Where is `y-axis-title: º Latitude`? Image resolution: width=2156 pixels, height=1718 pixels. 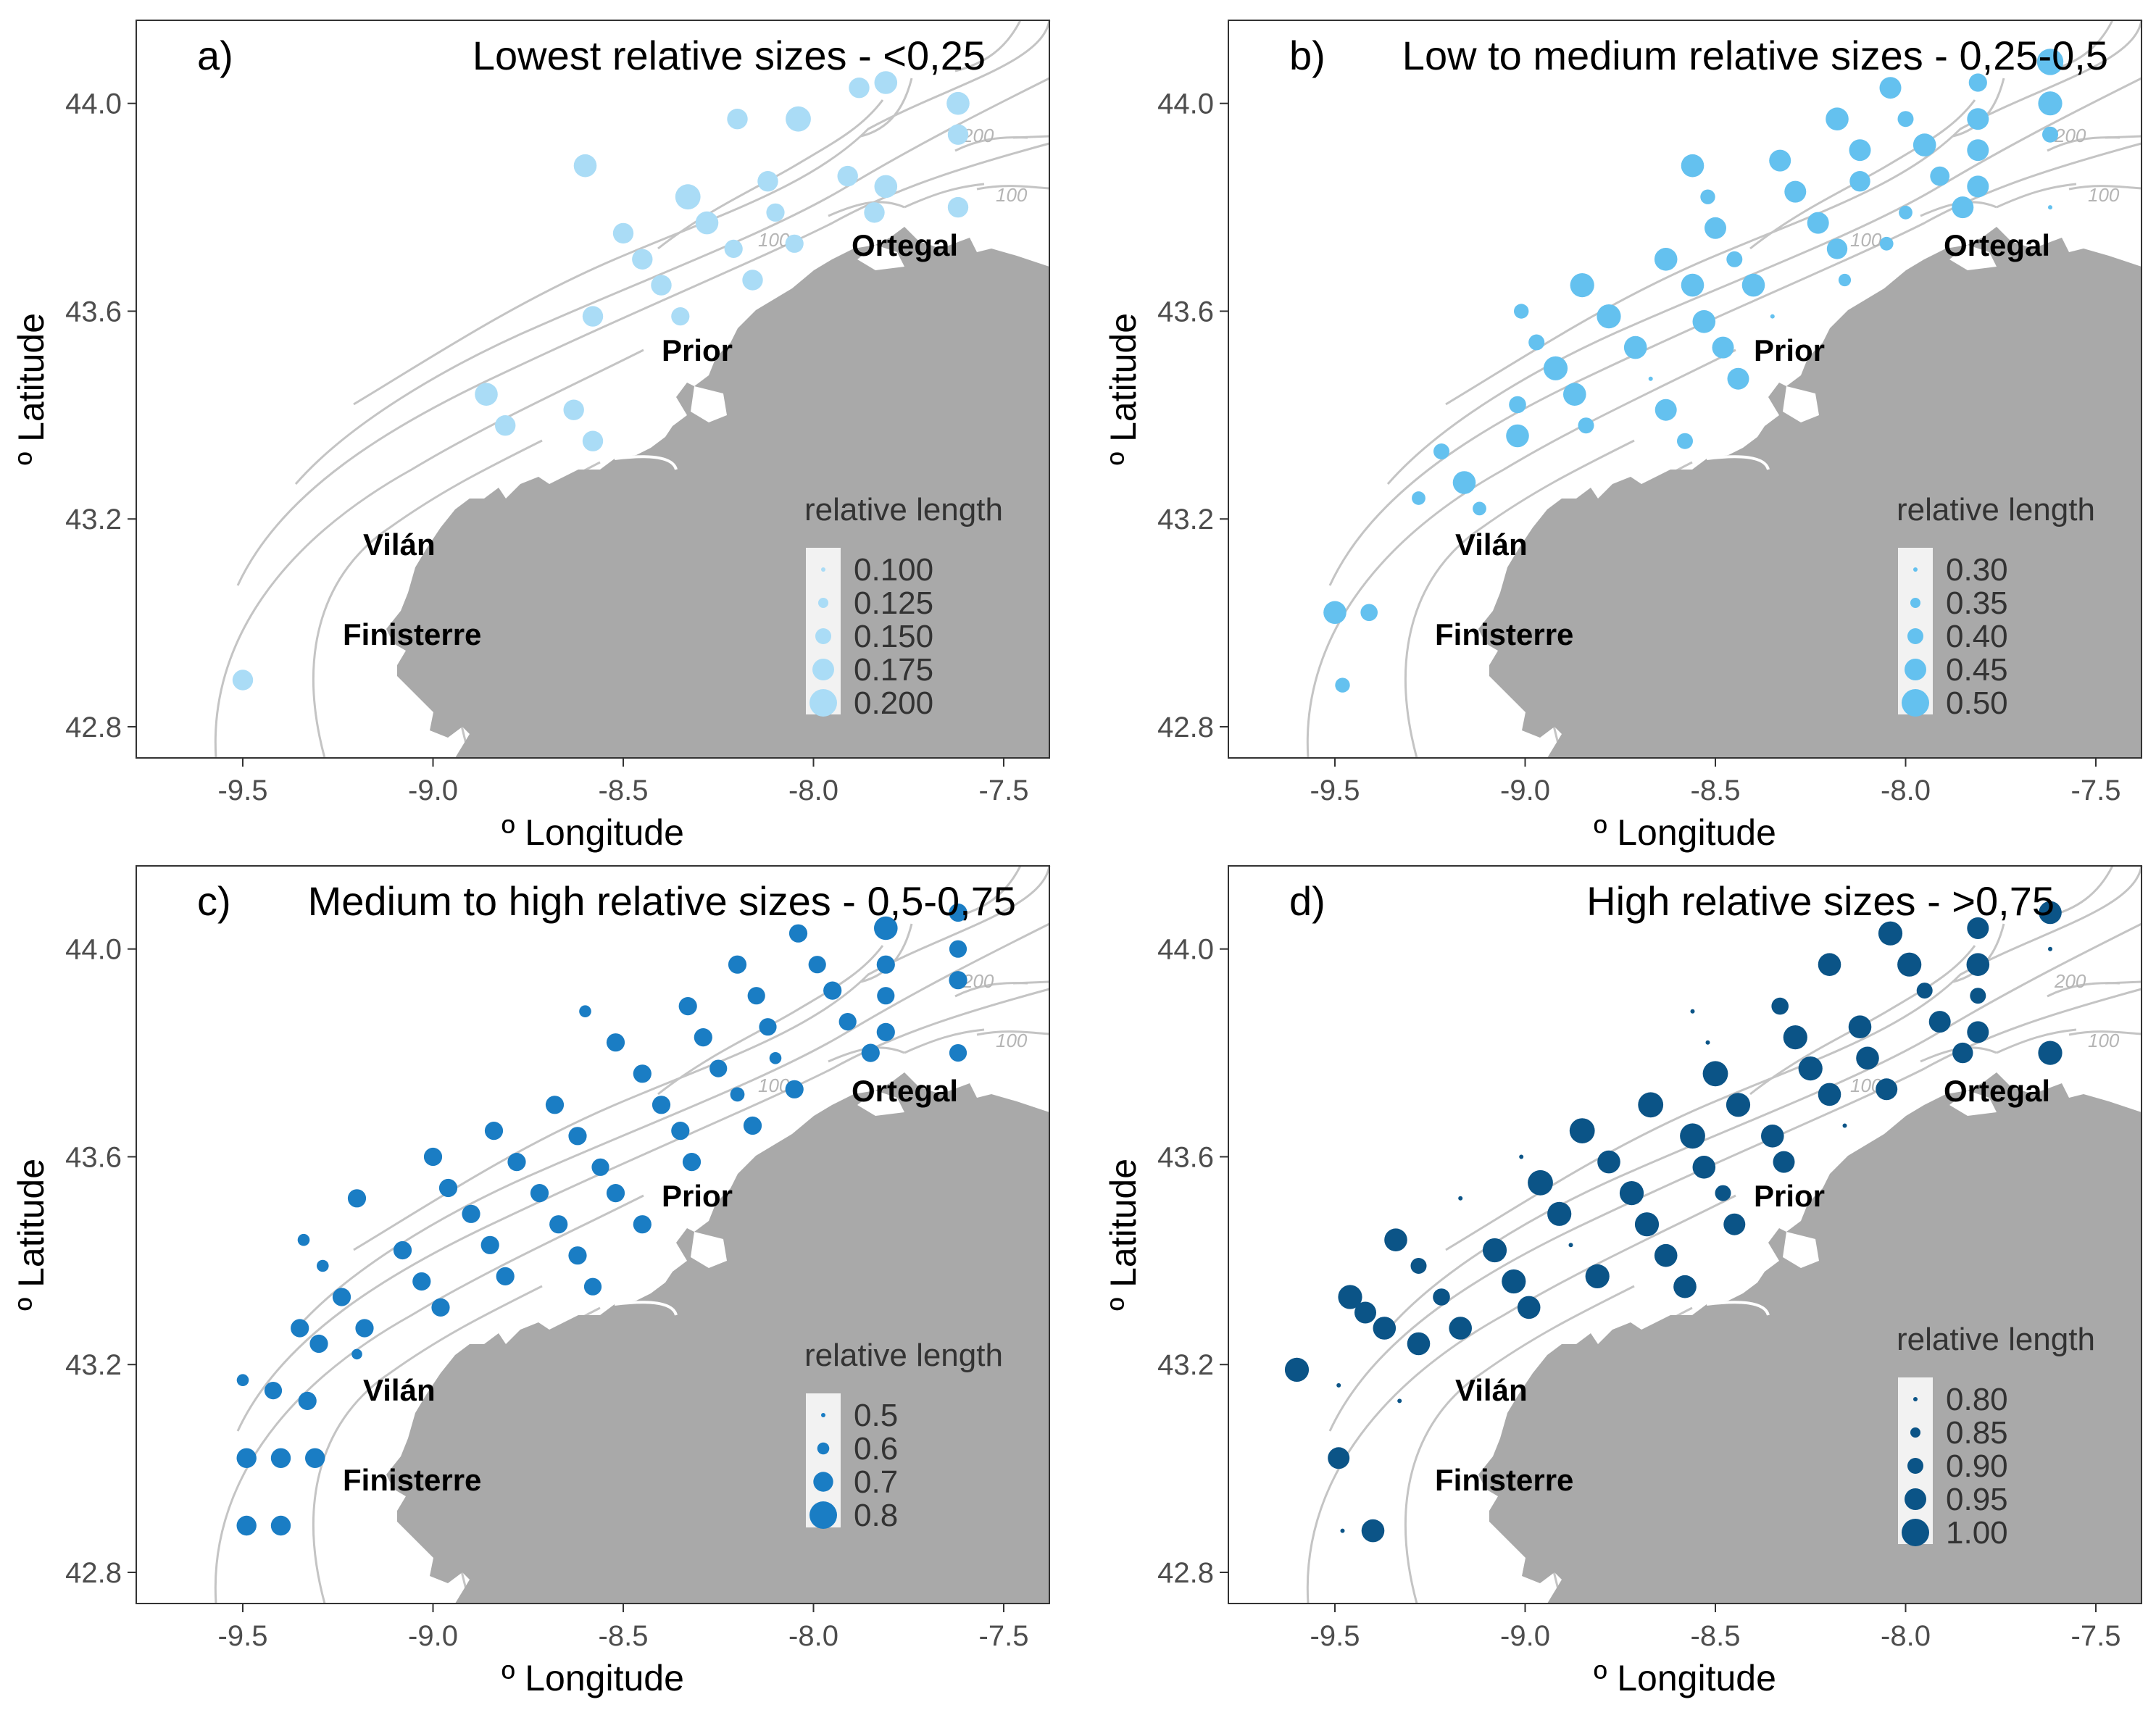 y-axis-title: º Latitude is located at coordinates (31, 1235).